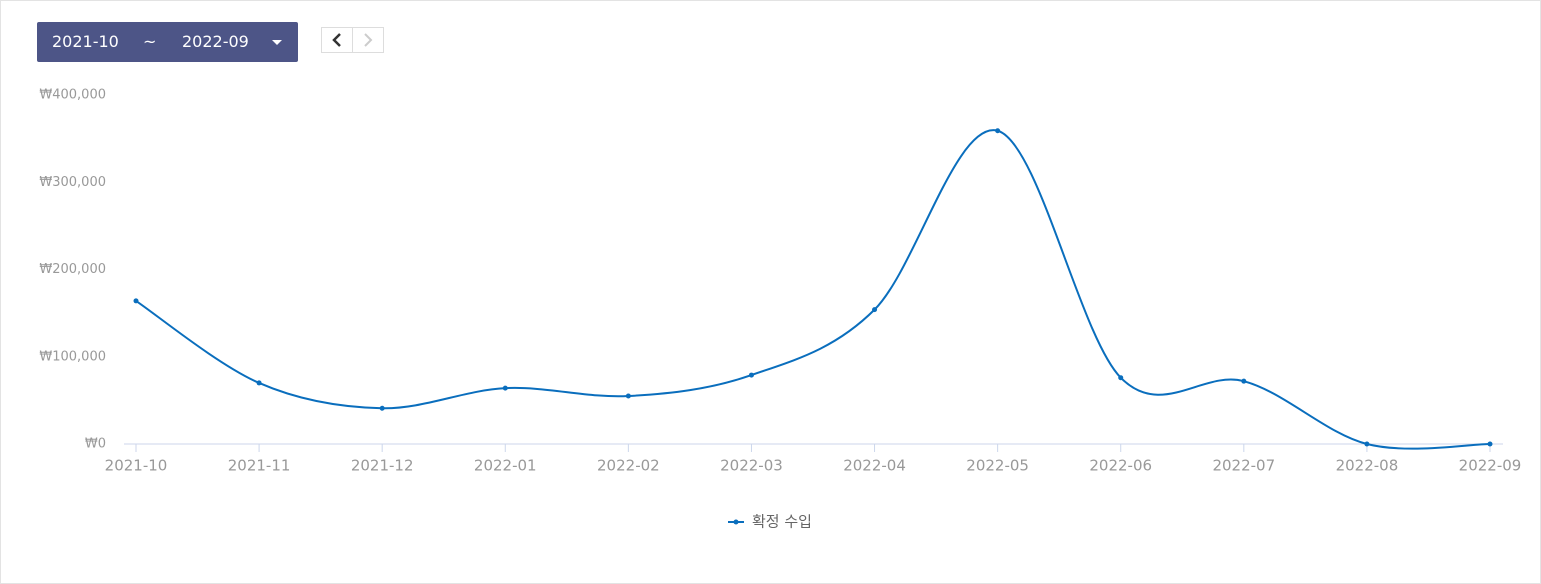 The height and width of the screenshot is (584, 1541). What do you see at coordinates (72, 269) in the screenshot?
I see `y-tick-label: ₩200,000` at bounding box center [72, 269].